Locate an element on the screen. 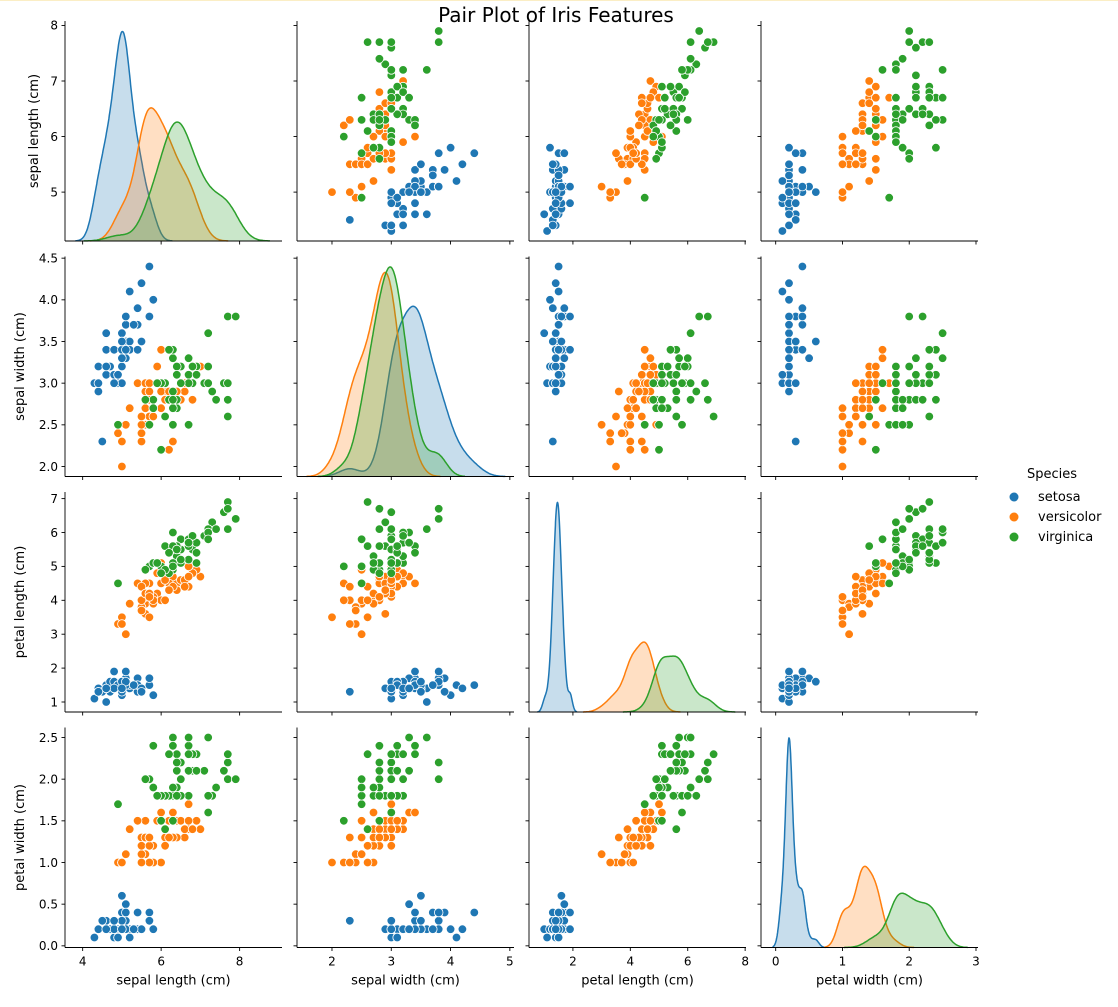 This screenshot has height=1007, width=1118. y-tick-label: 6 is located at coordinates (54, 137).